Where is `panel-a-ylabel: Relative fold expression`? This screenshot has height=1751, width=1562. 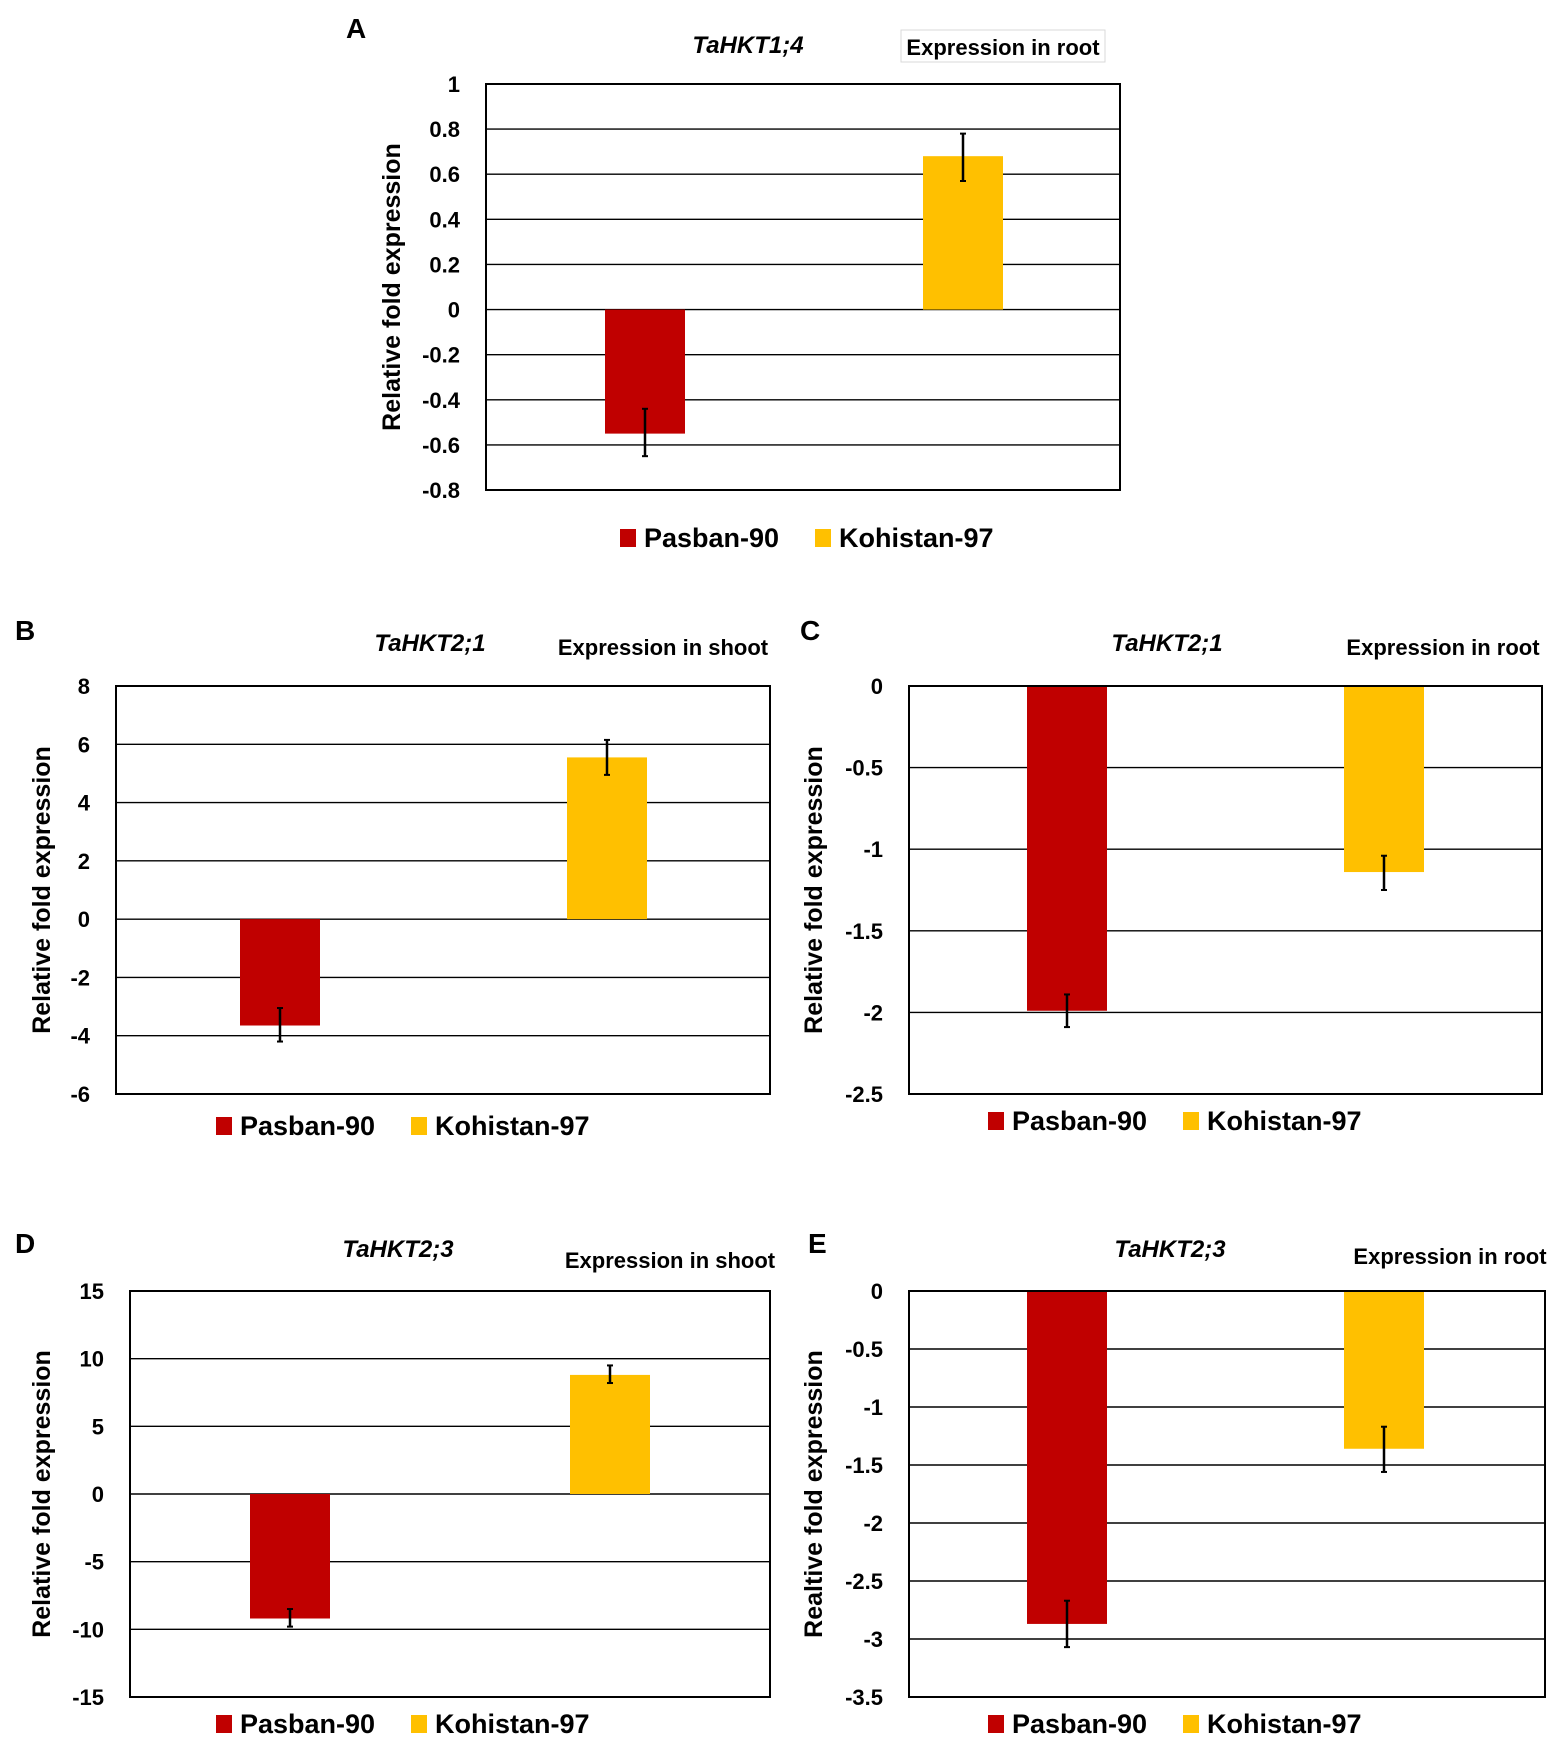 panel-a-ylabel: Relative fold expression is located at coordinates (392, 287).